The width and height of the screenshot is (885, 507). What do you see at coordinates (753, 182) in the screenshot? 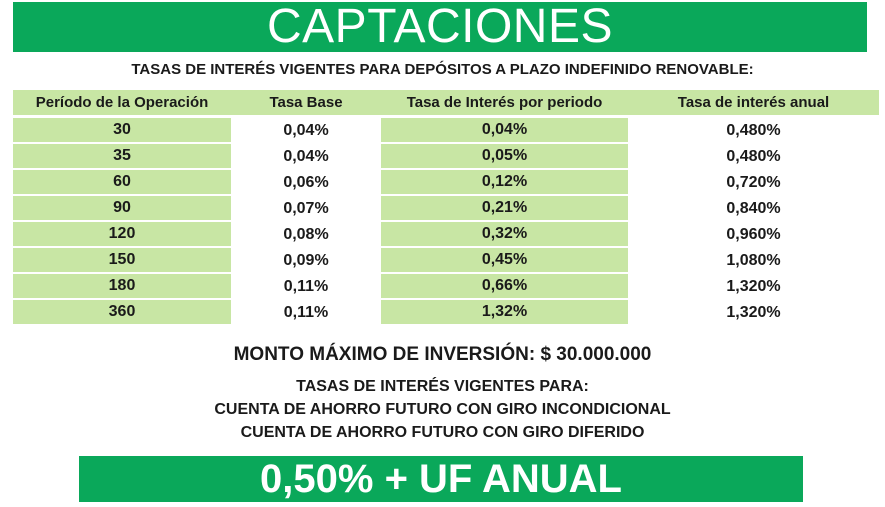
I see `cell-annual-rate: 0,720%` at bounding box center [753, 182].